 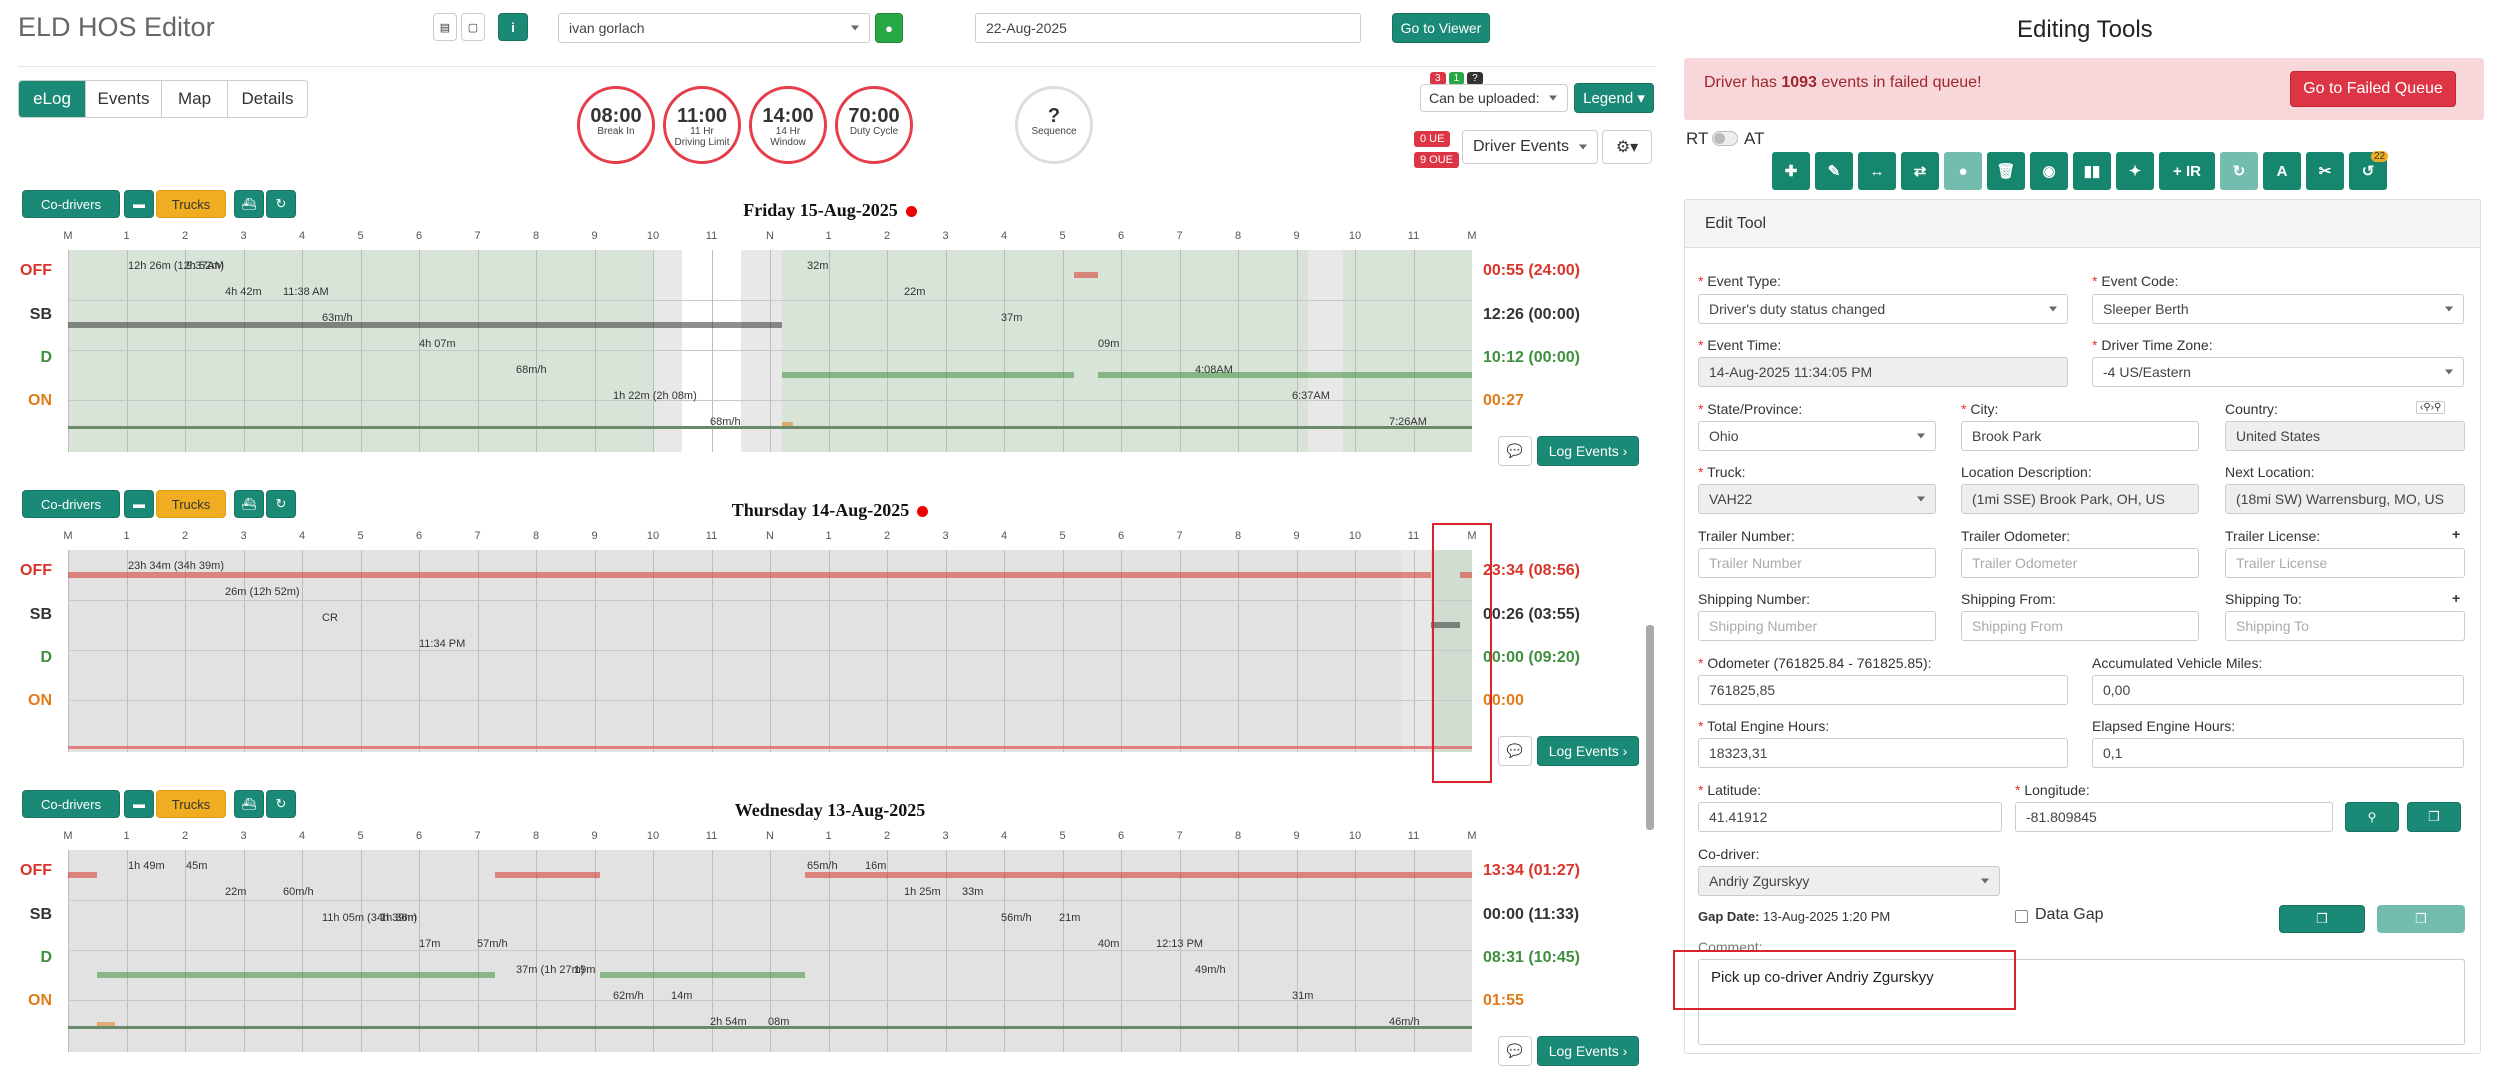 What do you see at coordinates (1494, 98) in the screenshot?
I see `upload-status-select: Can be uploaded:` at bounding box center [1494, 98].